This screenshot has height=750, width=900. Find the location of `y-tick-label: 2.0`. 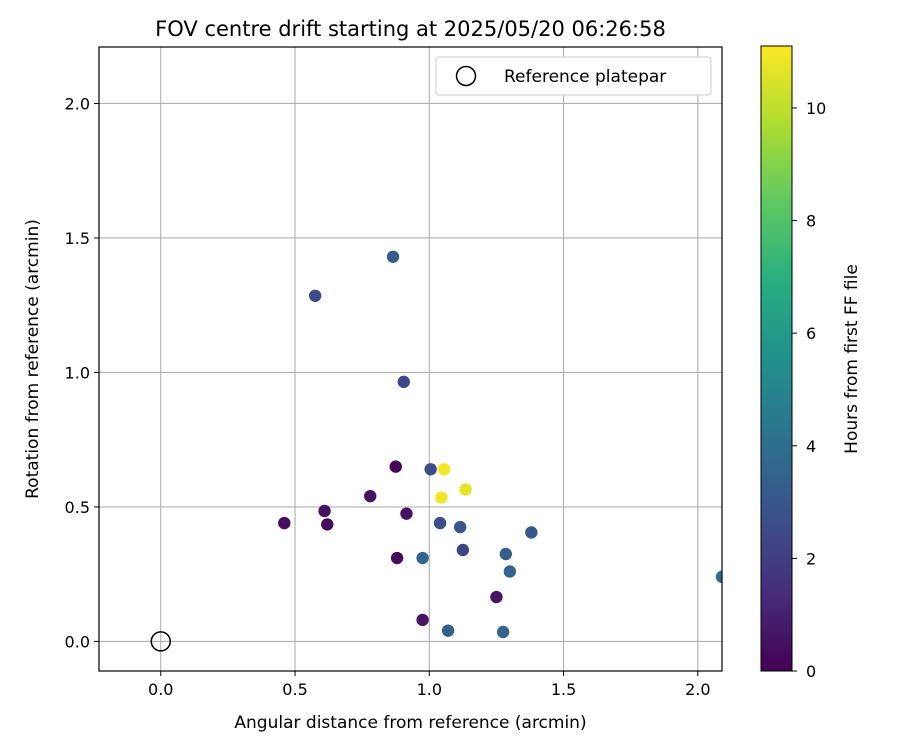

y-tick-label: 2.0 is located at coordinates (77, 103).